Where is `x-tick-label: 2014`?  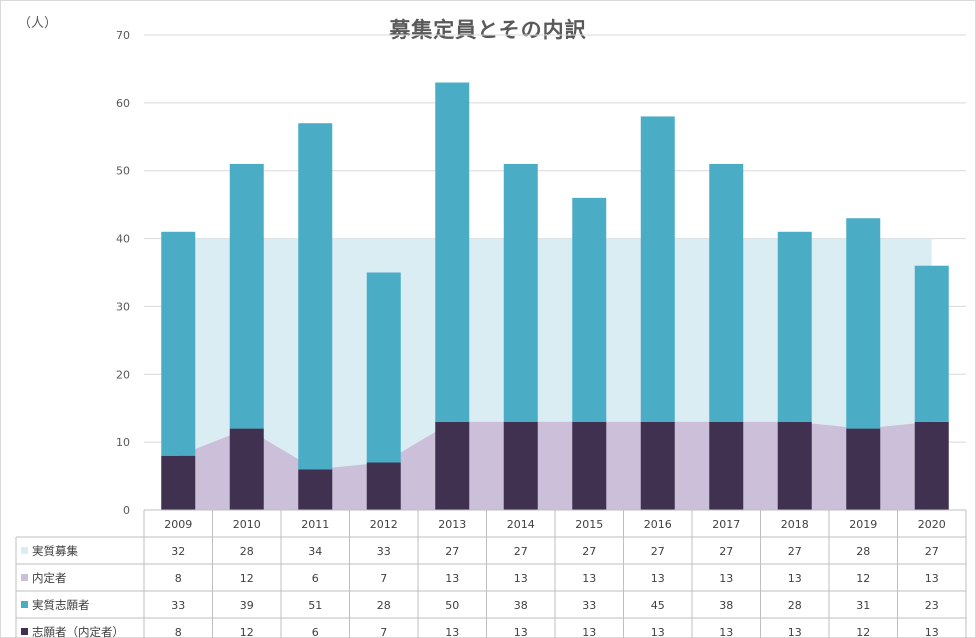
x-tick-label: 2014 is located at coordinates (521, 524).